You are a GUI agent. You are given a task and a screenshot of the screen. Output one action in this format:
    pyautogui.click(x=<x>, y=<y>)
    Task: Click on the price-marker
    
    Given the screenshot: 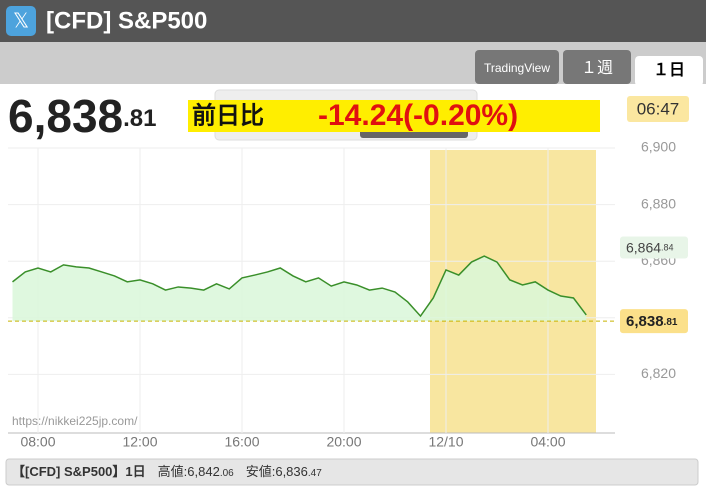 What is the action you would take?
    pyautogui.click(x=654, y=321)
    